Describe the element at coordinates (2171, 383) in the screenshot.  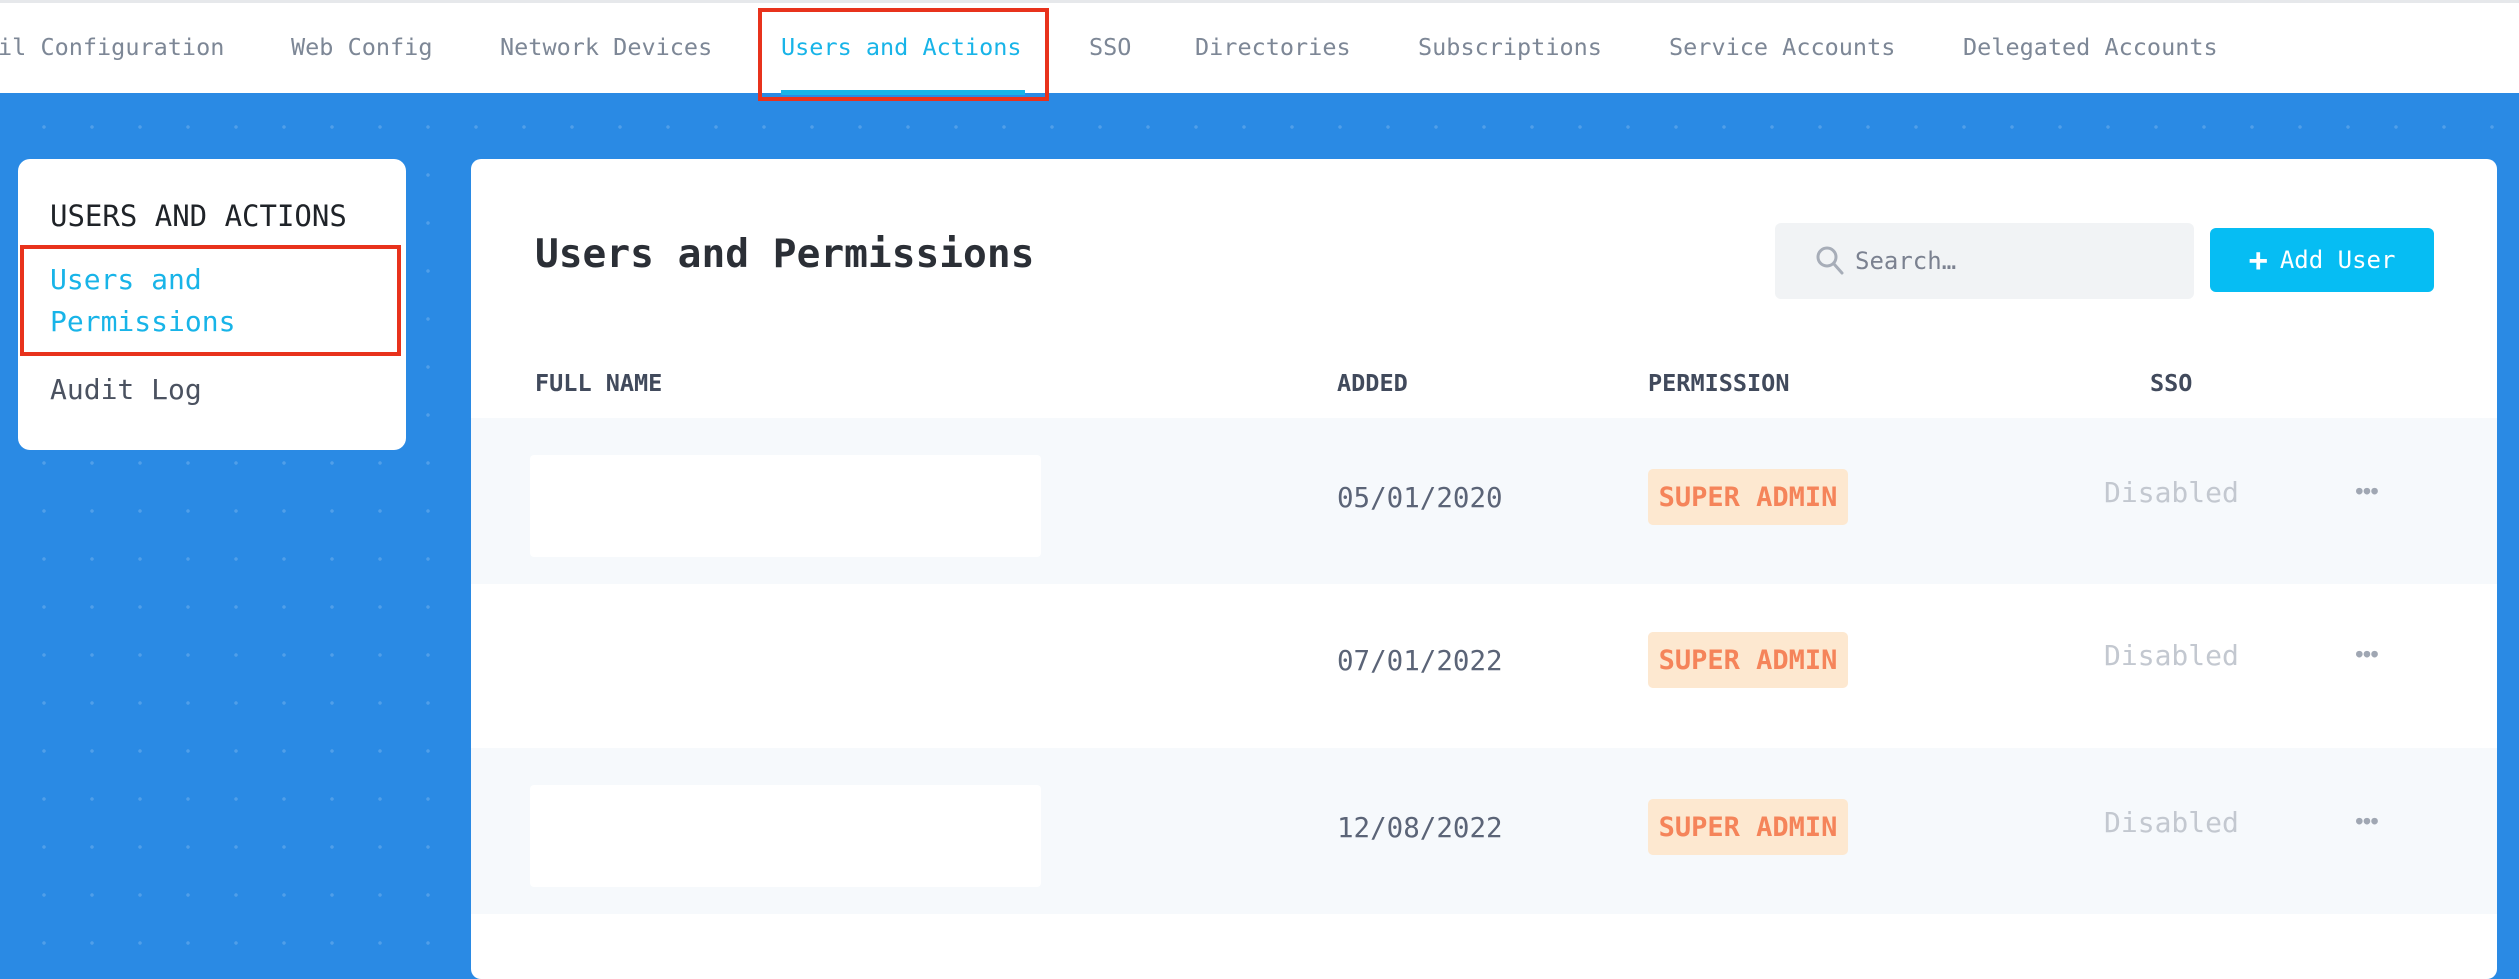
I see `column-header-sso: SSO` at that location.